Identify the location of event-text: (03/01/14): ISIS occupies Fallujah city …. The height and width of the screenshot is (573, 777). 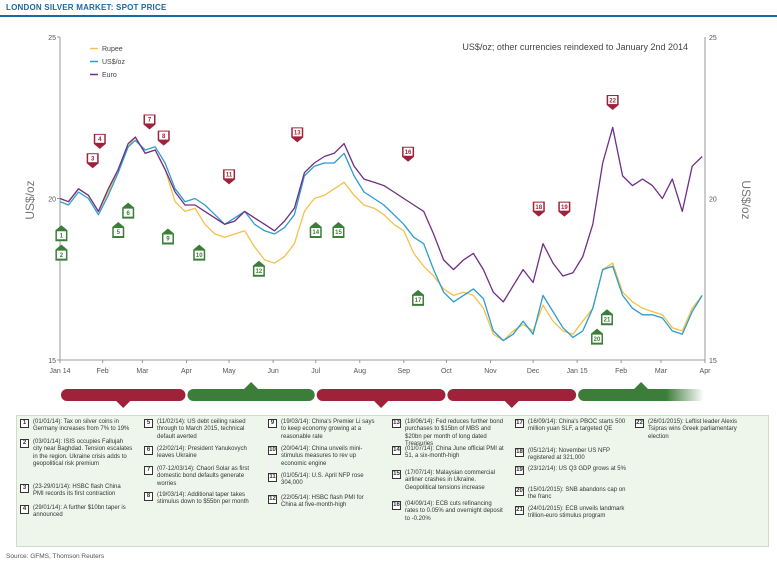
(83, 453).